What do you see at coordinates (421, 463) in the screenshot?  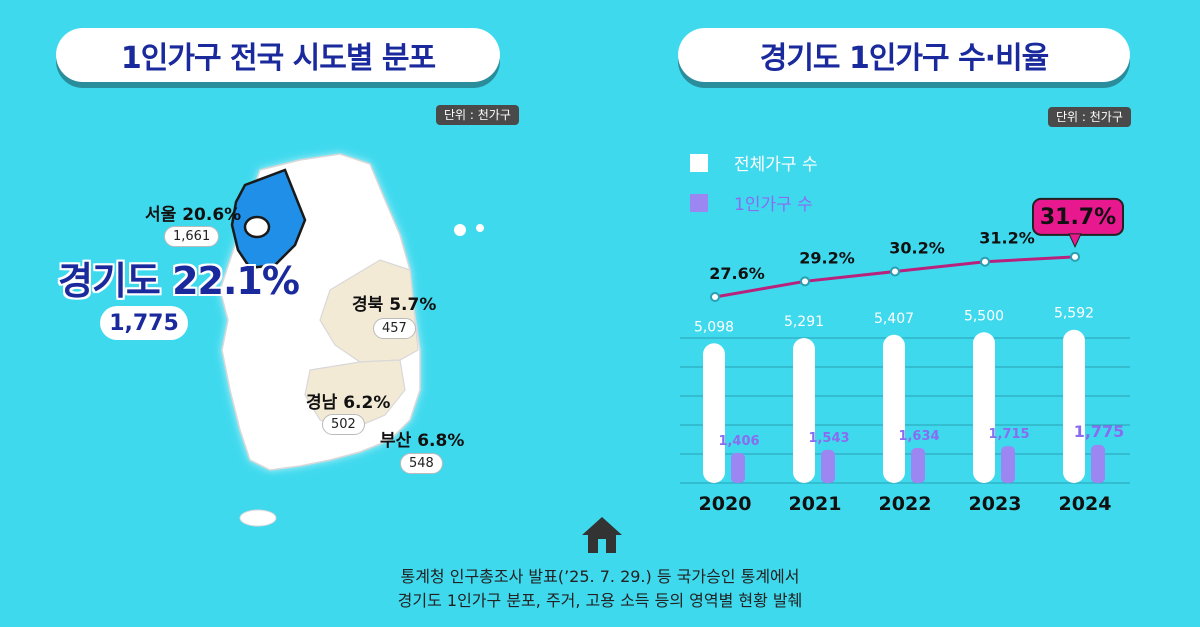 I see `busan-value: 548` at bounding box center [421, 463].